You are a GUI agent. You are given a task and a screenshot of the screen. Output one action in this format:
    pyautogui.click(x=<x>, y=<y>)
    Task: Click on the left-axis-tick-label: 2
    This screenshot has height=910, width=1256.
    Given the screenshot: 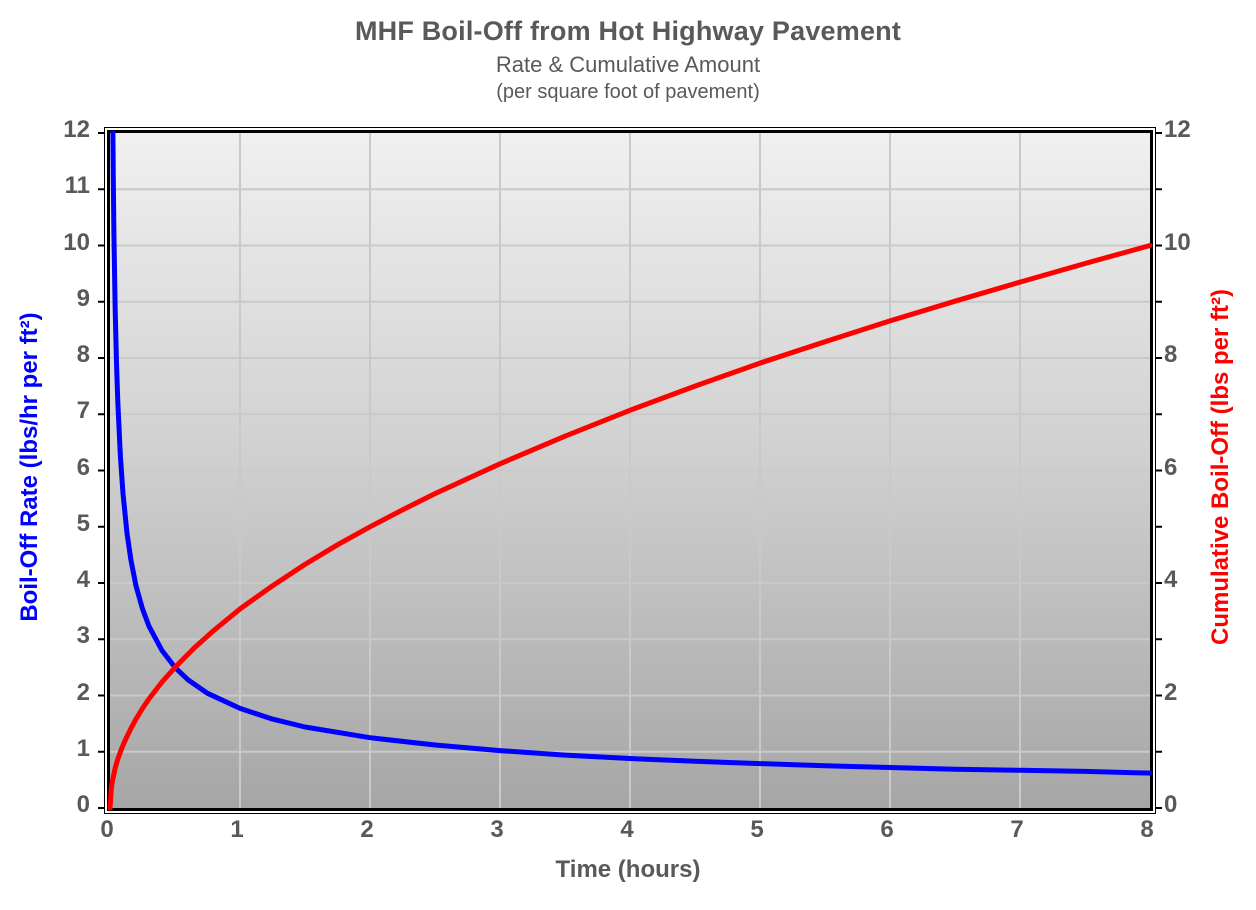 What is the action you would take?
    pyautogui.click(x=83, y=692)
    